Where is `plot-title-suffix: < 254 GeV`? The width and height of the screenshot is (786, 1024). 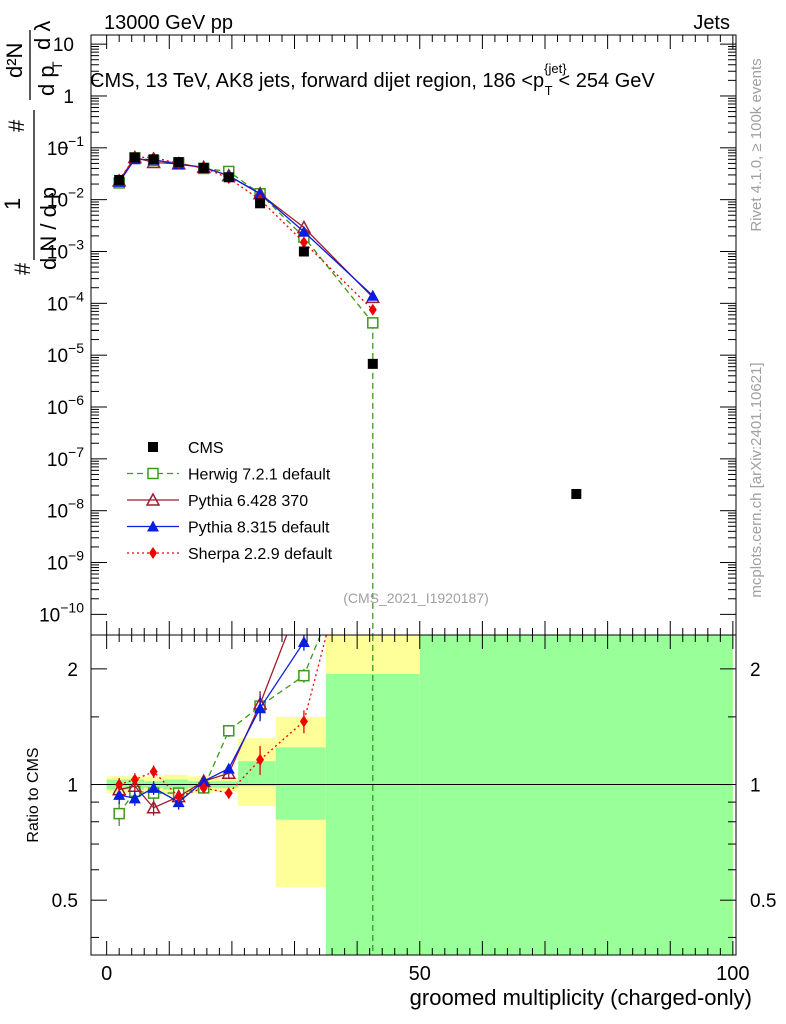
plot-title-suffix: < 254 GeV is located at coordinates (607, 81).